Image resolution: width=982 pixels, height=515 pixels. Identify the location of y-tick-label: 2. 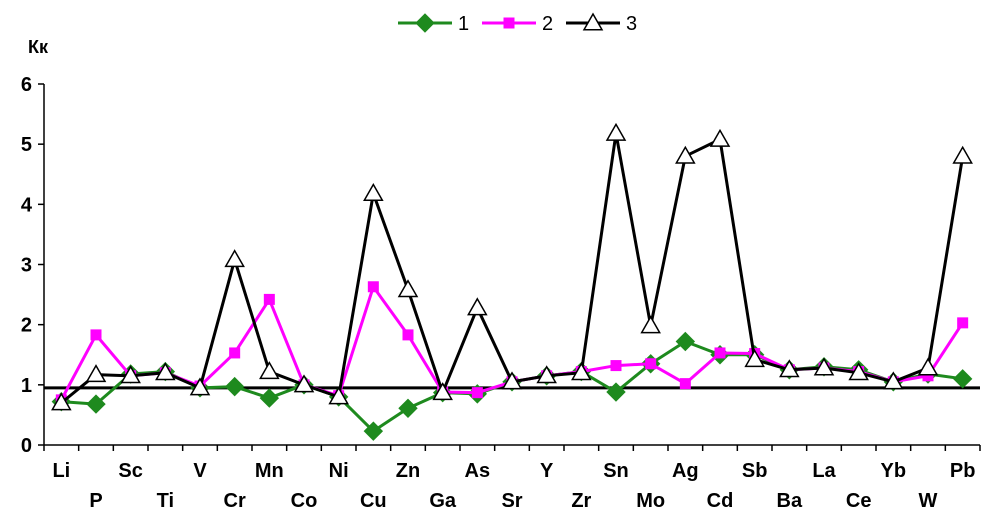
(26, 326).